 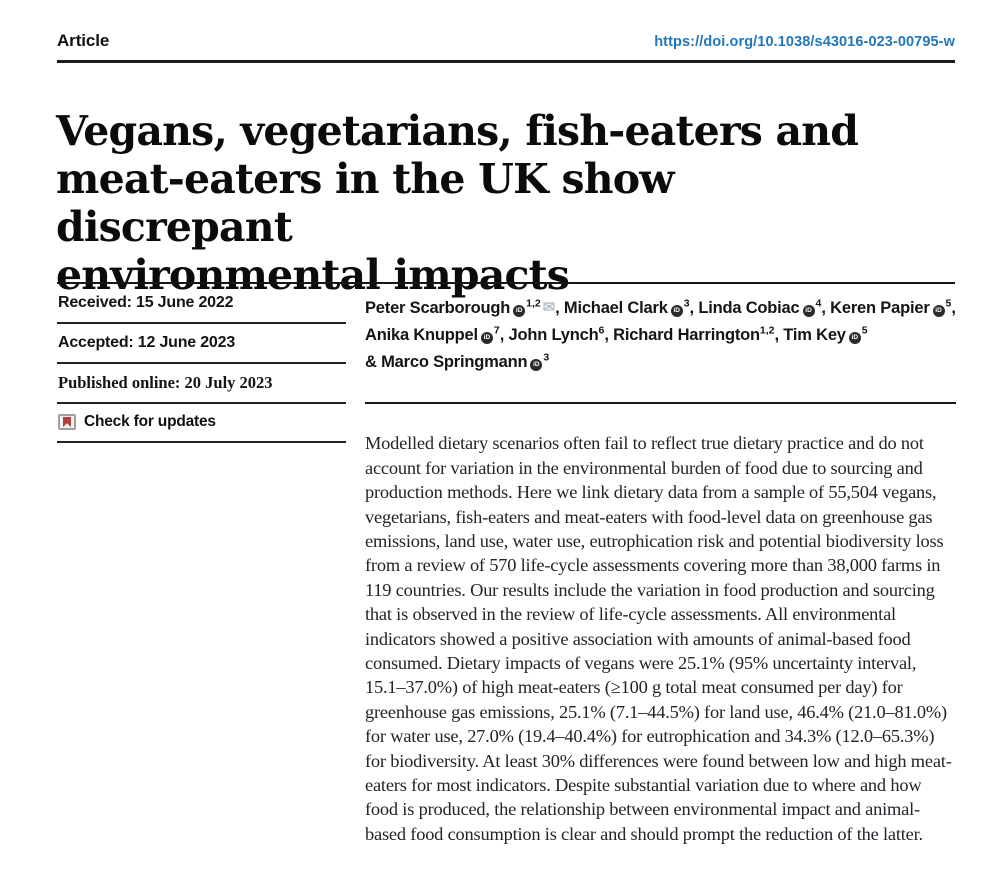 What do you see at coordinates (880, 308) in the screenshot?
I see `author-name: Keren Papier` at bounding box center [880, 308].